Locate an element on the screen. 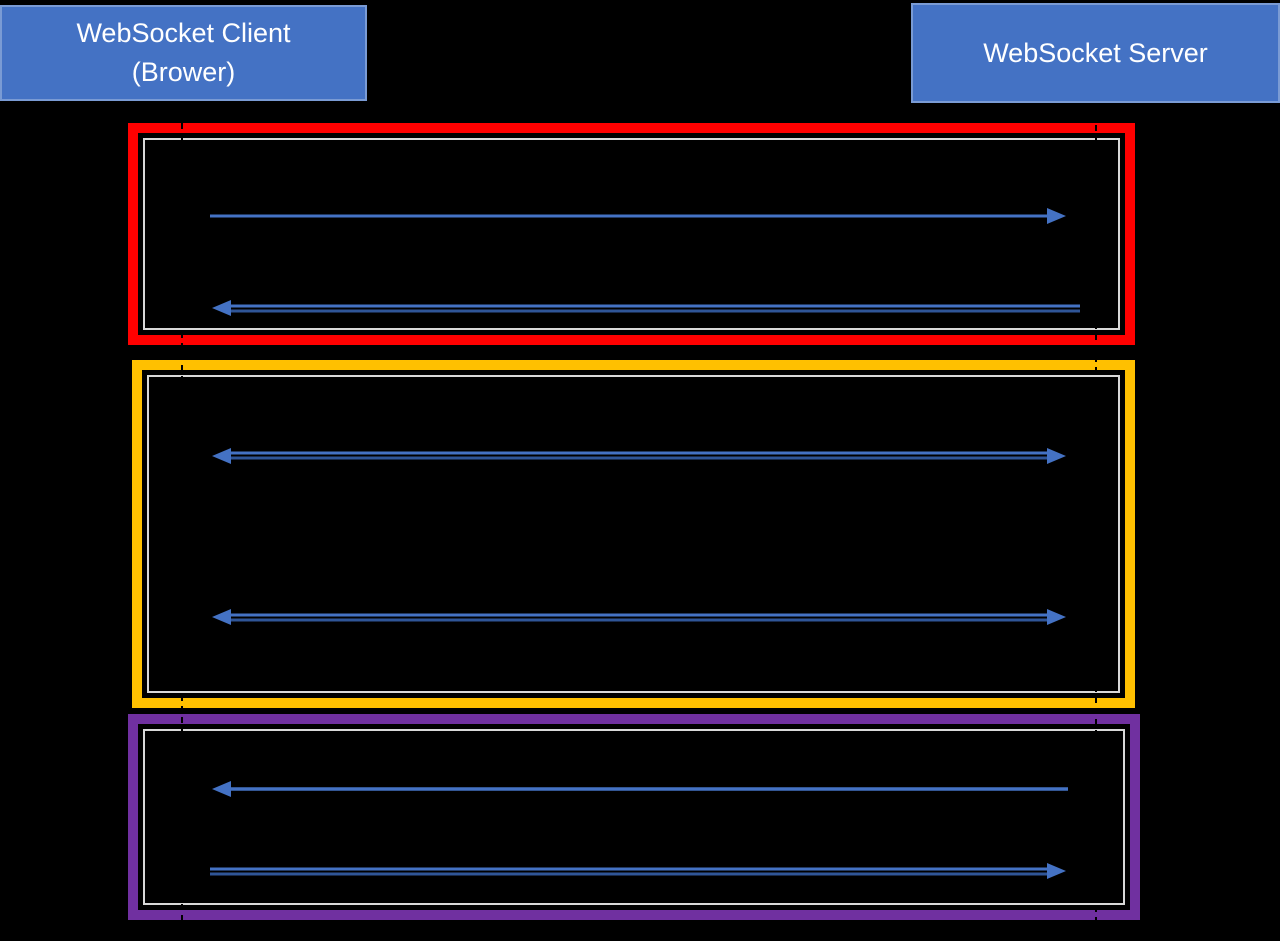  client-label: WebSocket Client (Brower) is located at coordinates (183, 53).